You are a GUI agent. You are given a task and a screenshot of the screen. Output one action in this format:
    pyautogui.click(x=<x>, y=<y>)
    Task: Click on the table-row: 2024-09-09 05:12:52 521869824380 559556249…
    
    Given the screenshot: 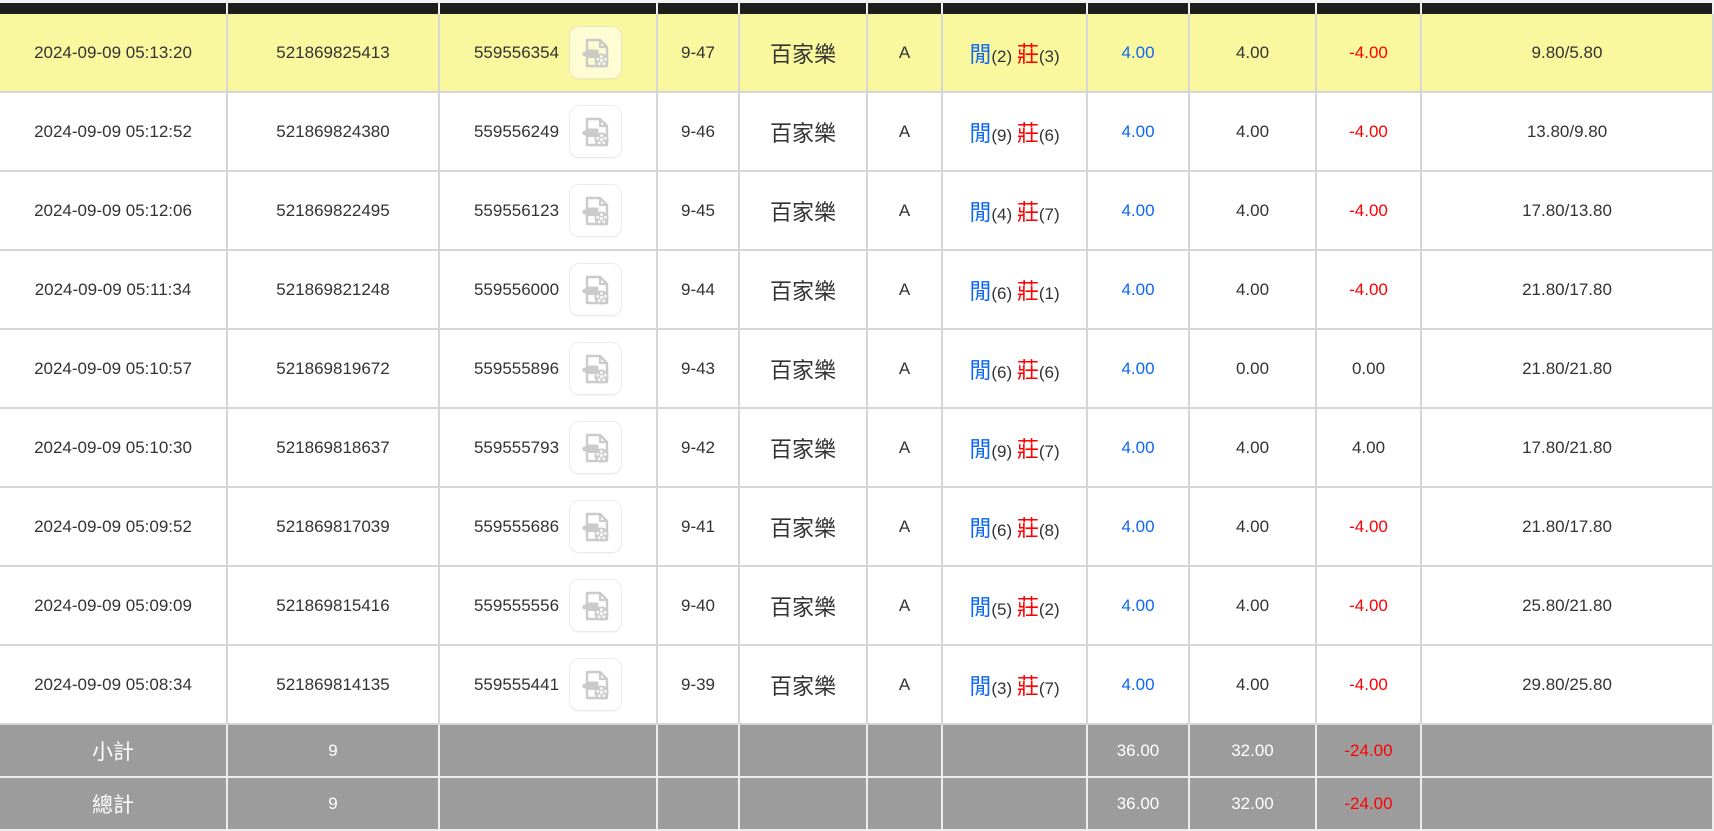 What is the action you would take?
    pyautogui.click(x=857, y=132)
    